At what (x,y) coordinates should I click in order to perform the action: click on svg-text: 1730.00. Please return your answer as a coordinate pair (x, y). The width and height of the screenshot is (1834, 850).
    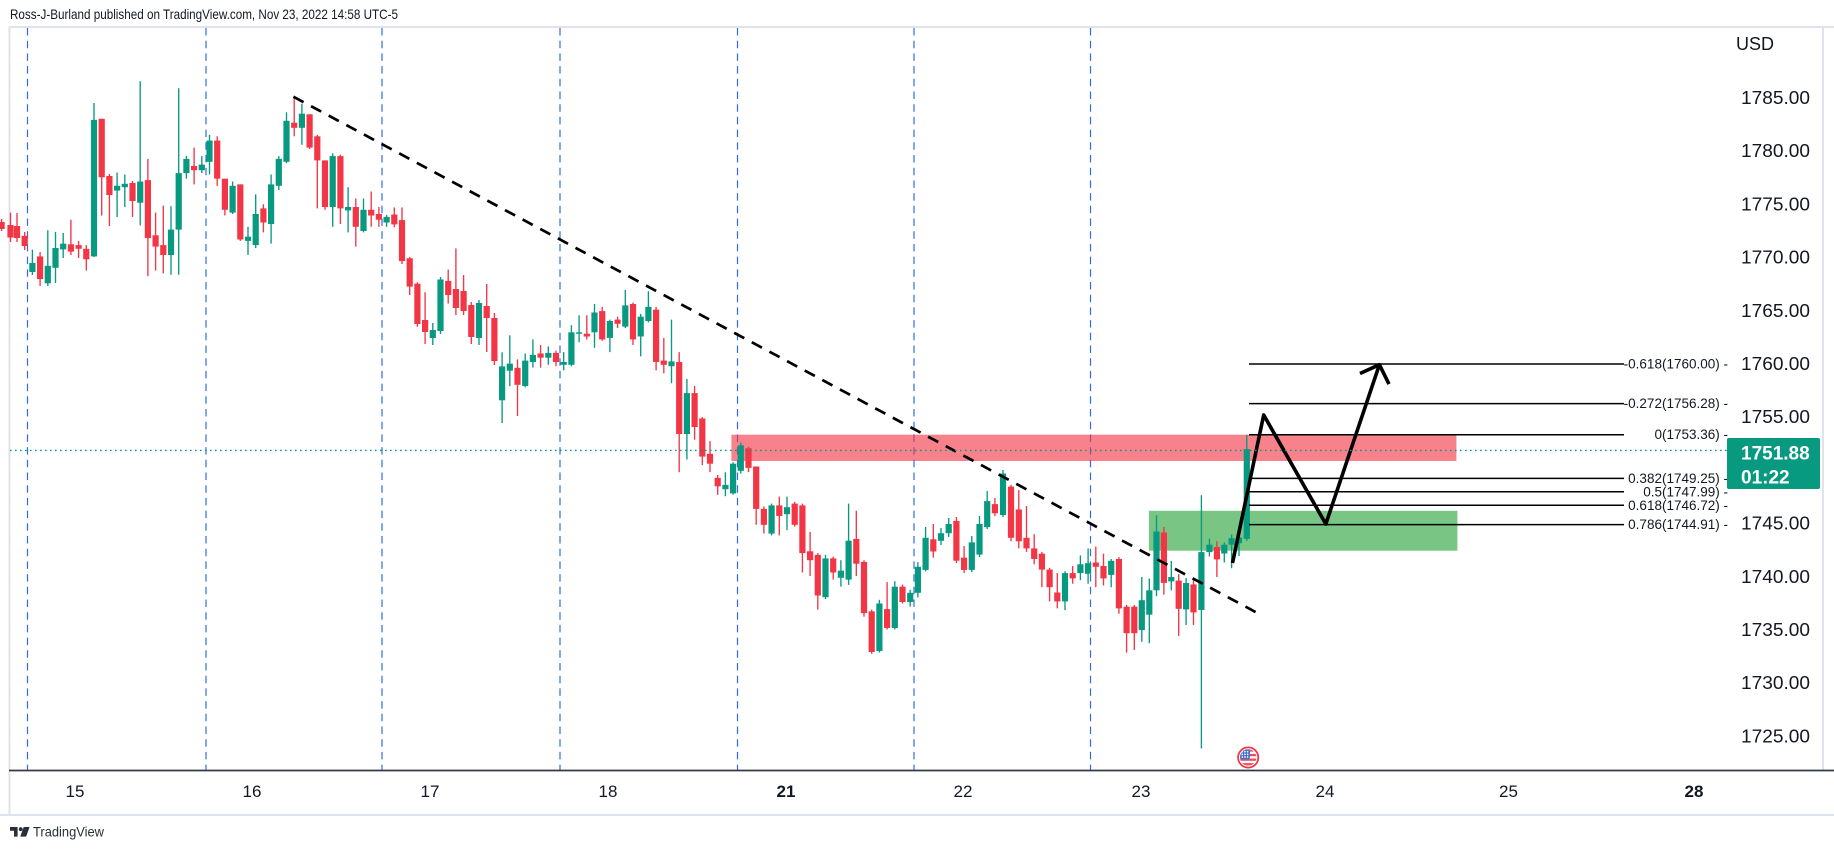
    Looking at the image, I should click on (1775, 683).